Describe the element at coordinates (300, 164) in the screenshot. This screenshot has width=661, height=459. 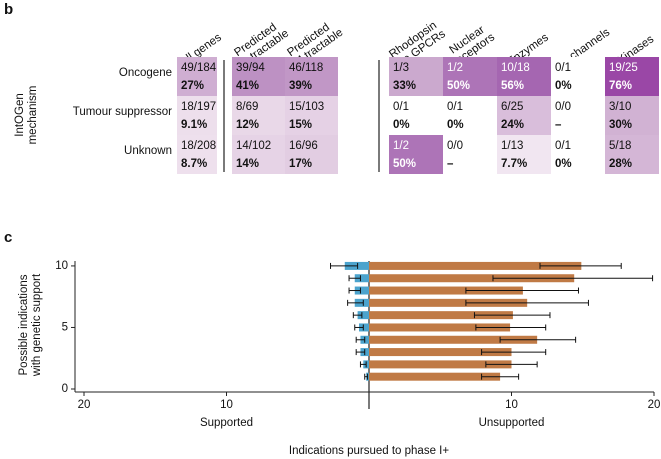
I see `cell-percent: 17%` at that location.